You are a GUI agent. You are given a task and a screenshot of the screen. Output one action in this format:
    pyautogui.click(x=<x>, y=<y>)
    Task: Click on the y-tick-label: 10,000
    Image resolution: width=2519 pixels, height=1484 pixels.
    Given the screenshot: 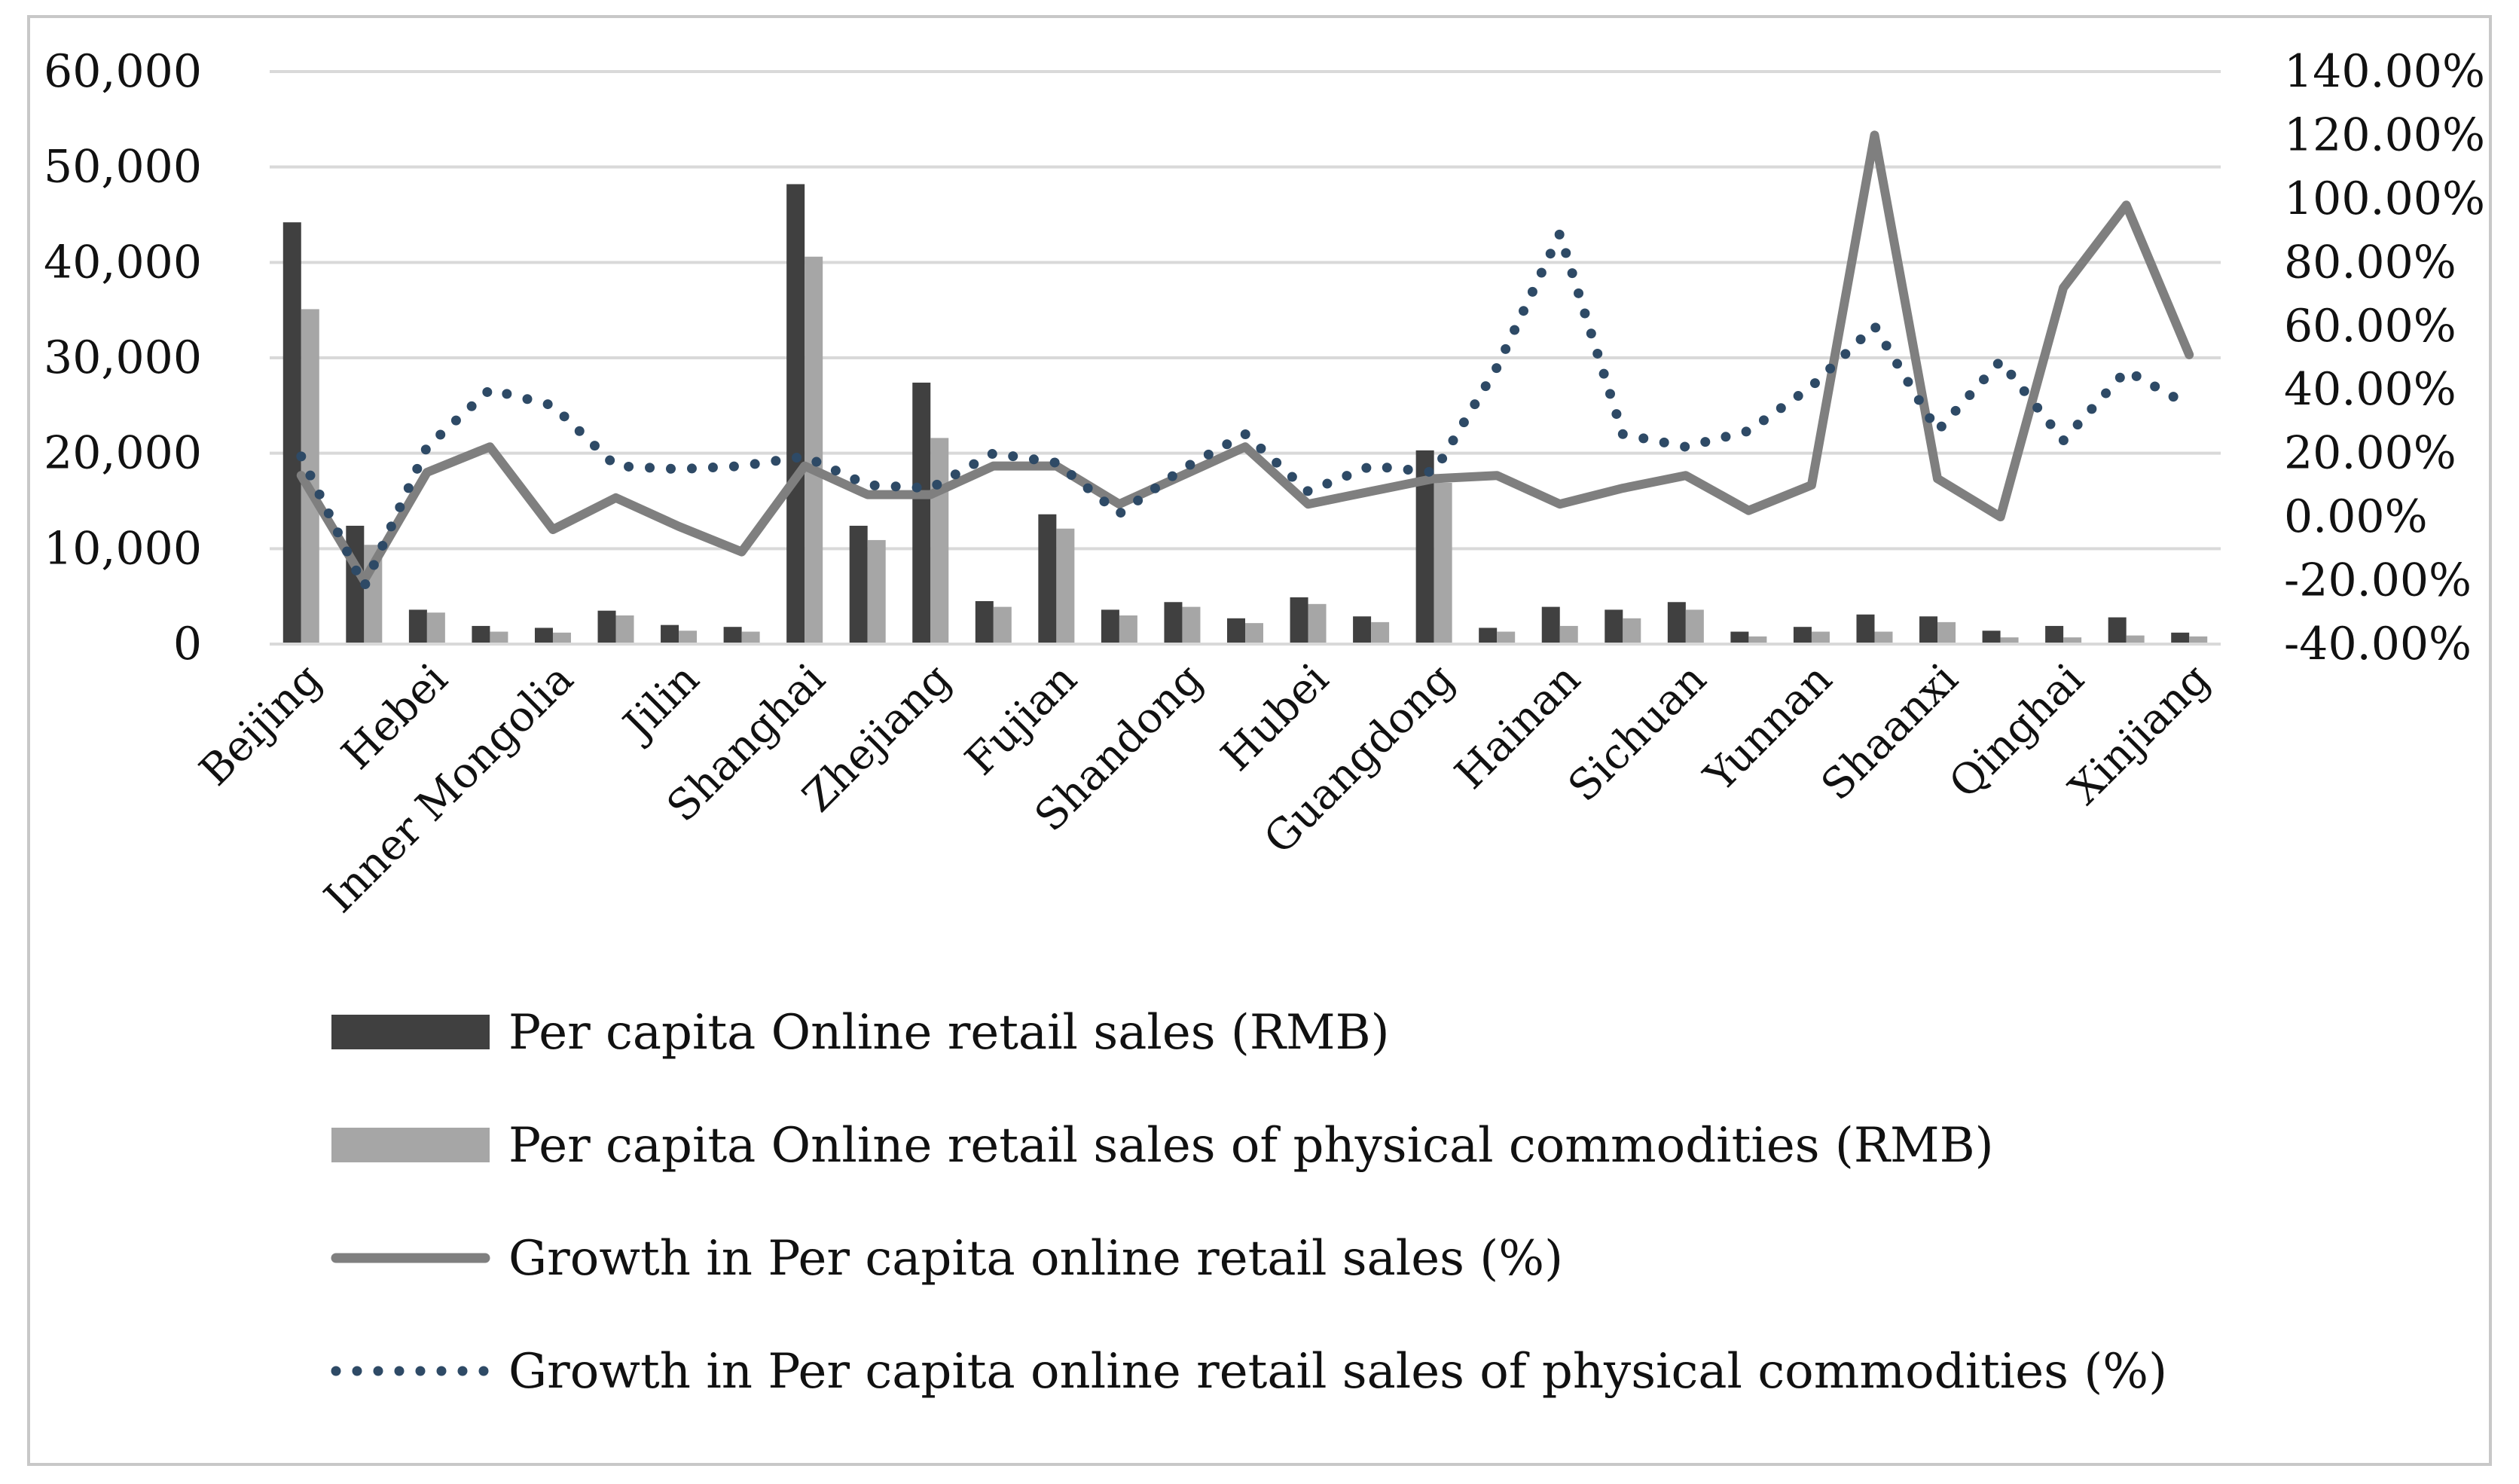 What is the action you would take?
    pyautogui.click(x=123, y=548)
    